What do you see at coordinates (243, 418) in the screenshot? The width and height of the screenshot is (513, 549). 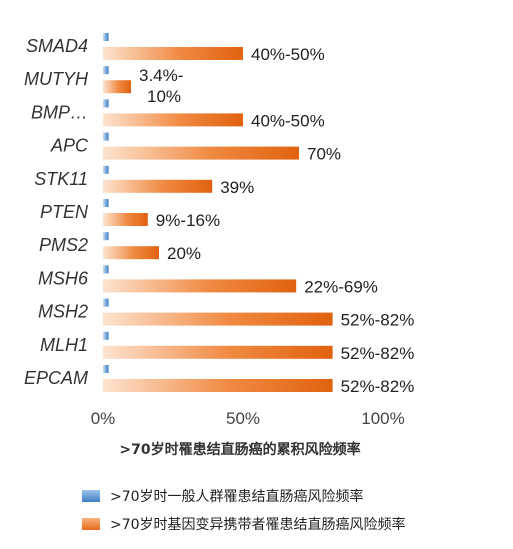 I see `x-tick-label: 50%` at bounding box center [243, 418].